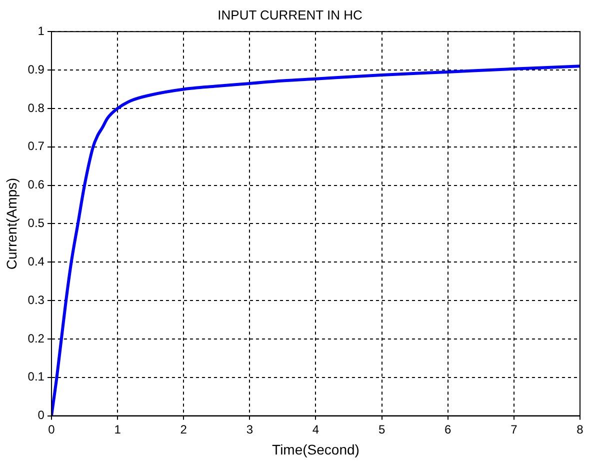 The height and width of the screenshot is (461, 590). Describe the element at coordinates (36, 107) in the screenshot. I see `y-tick-label: 0.8` at that location.